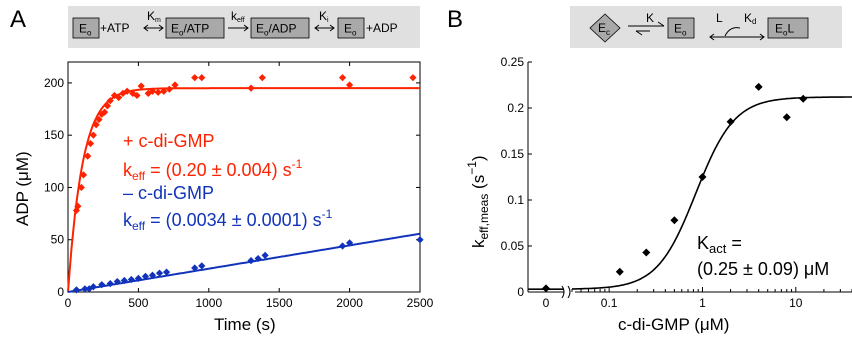  Describe the element at coordinates (478, 243) in the screenshot. I see `plot-b-ylabel-k: k` at that location.